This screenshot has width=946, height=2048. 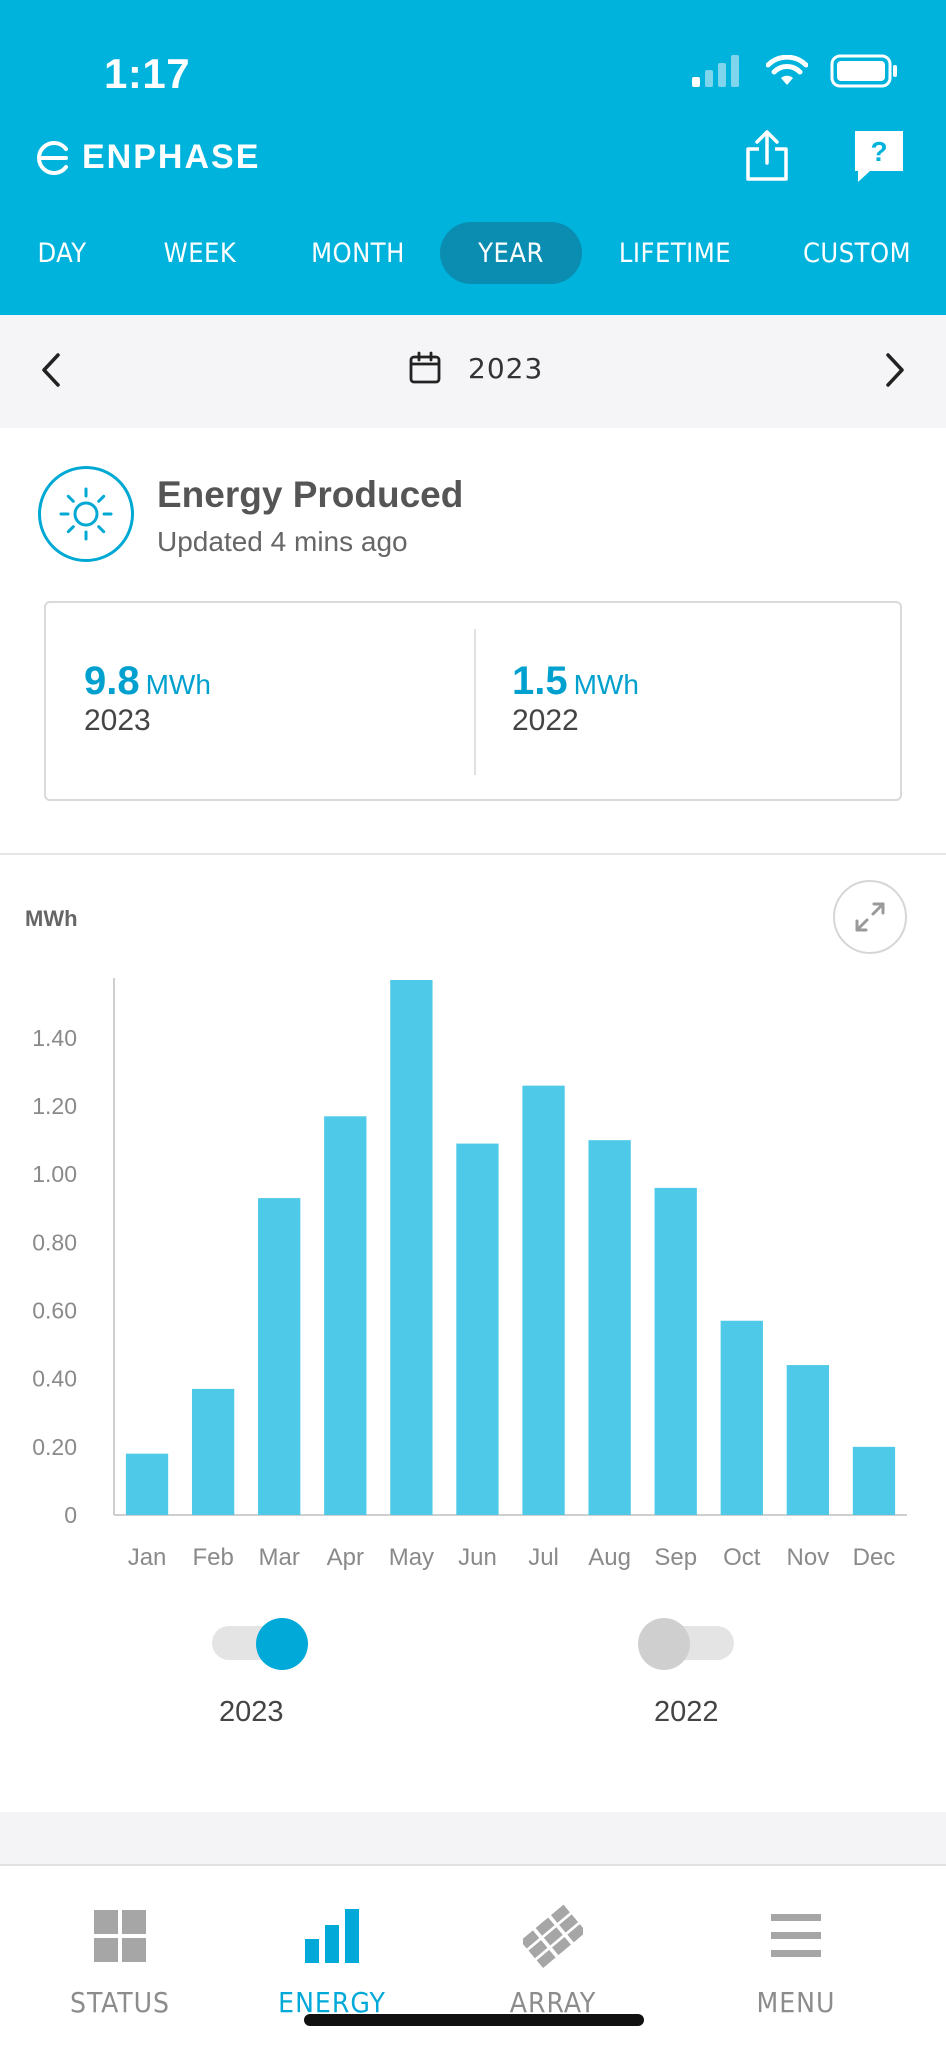 What do you see at coordinates (282, 541) in the screenshot?
I see `updated-text: Updated 4 mins ago` at bounding box center [282, 541].